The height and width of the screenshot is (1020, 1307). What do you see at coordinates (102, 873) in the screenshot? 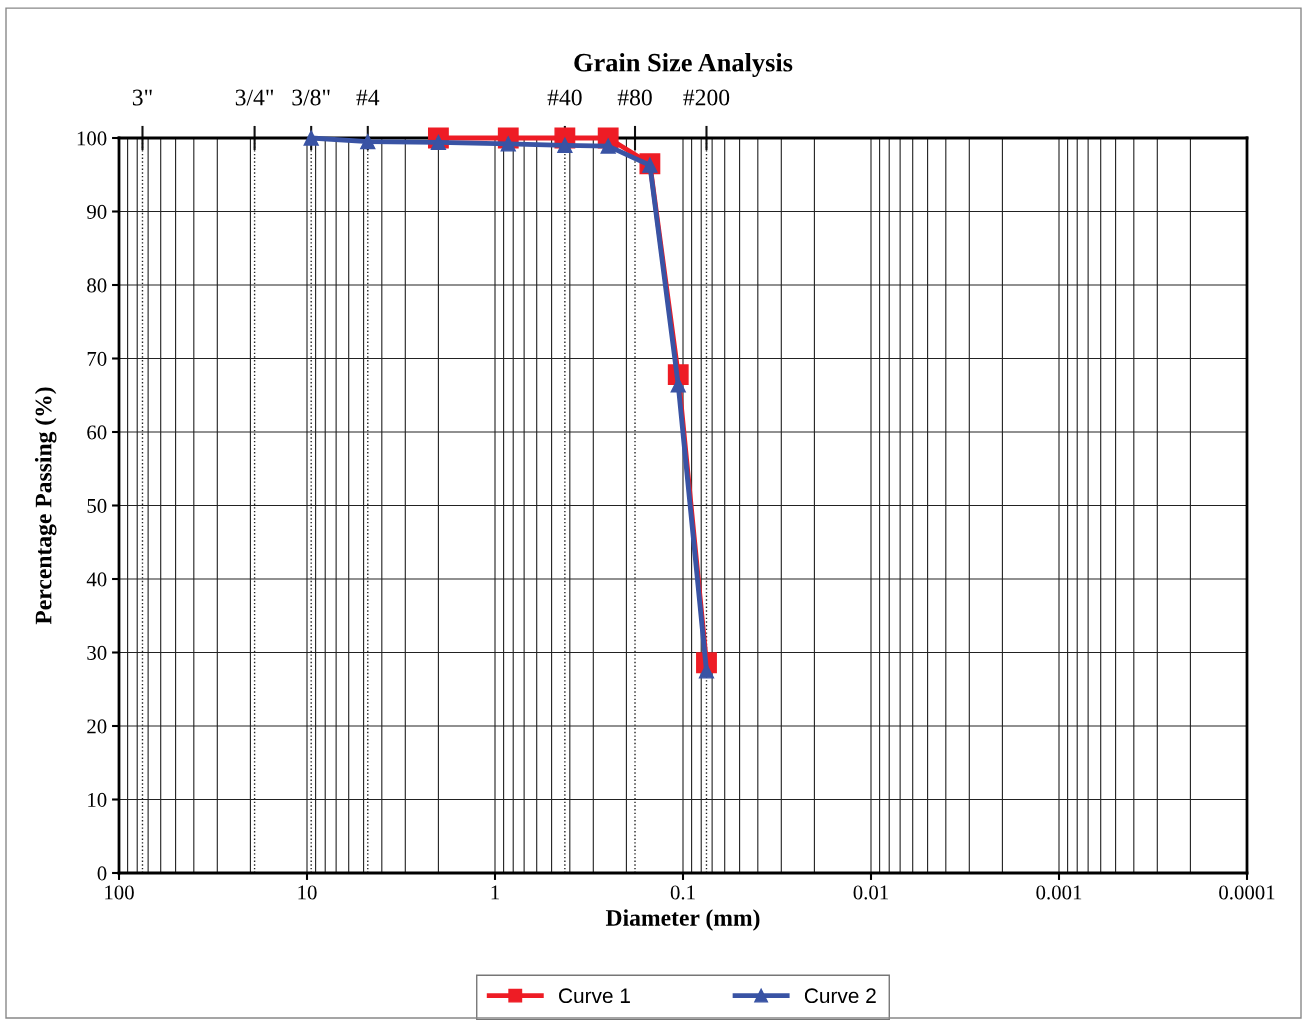
I see `y-tick-label: 0` at bounding box center [102, 873].